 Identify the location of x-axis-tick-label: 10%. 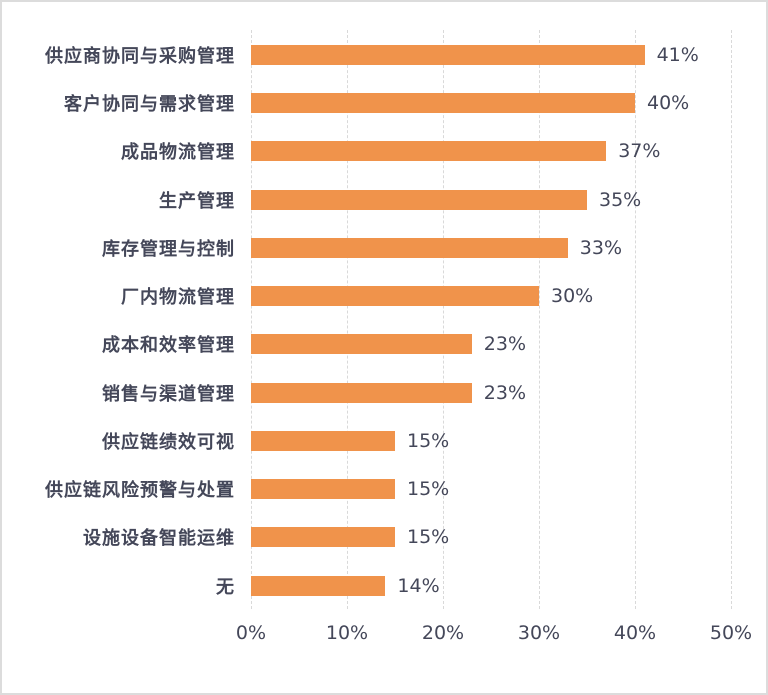
(347, 633).